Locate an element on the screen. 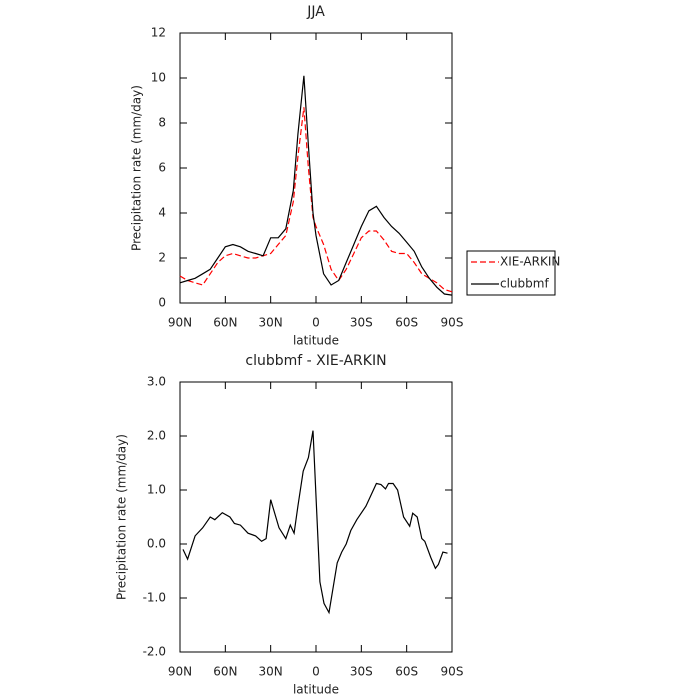 This screenshot has width=700, height=700. y-tick-label: 10 is located at coordinates (158, 78).